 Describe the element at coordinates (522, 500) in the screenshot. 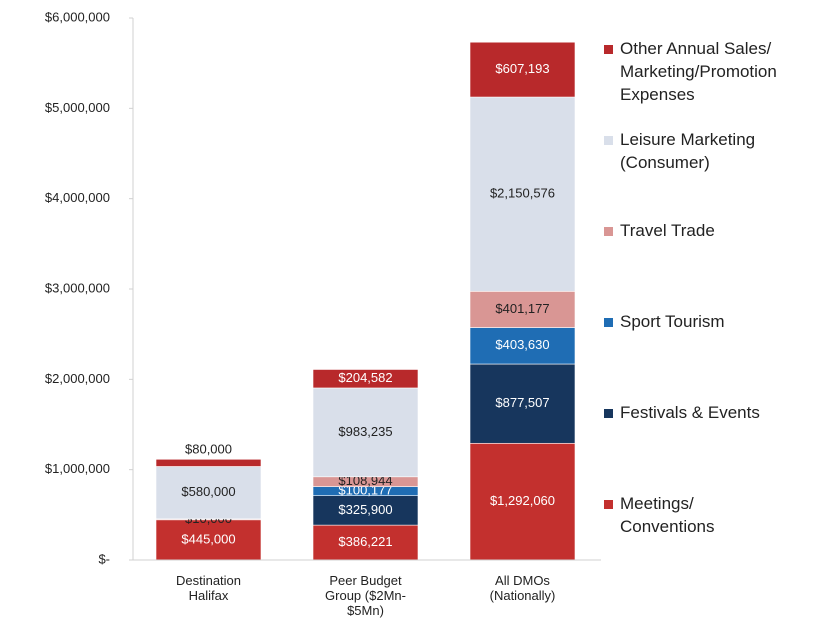

I see `data-label: $1,292,060` at that location.